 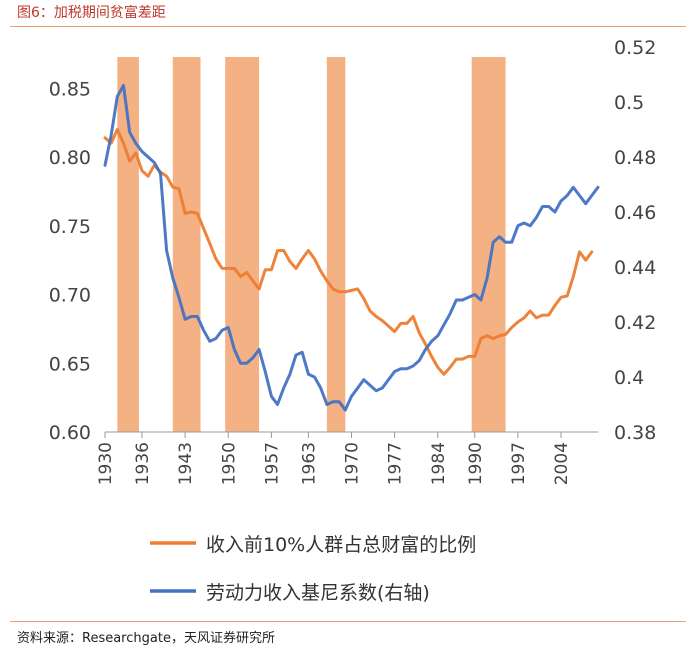 I want to click on legend-label-1: 收入前10%人群占总财富的比例, so click(x=341, y=545).